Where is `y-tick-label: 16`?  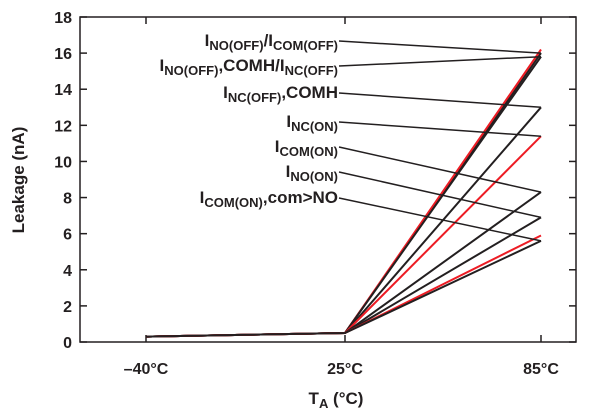
y-tick-label: 16 is located at coordinates (63, 54).